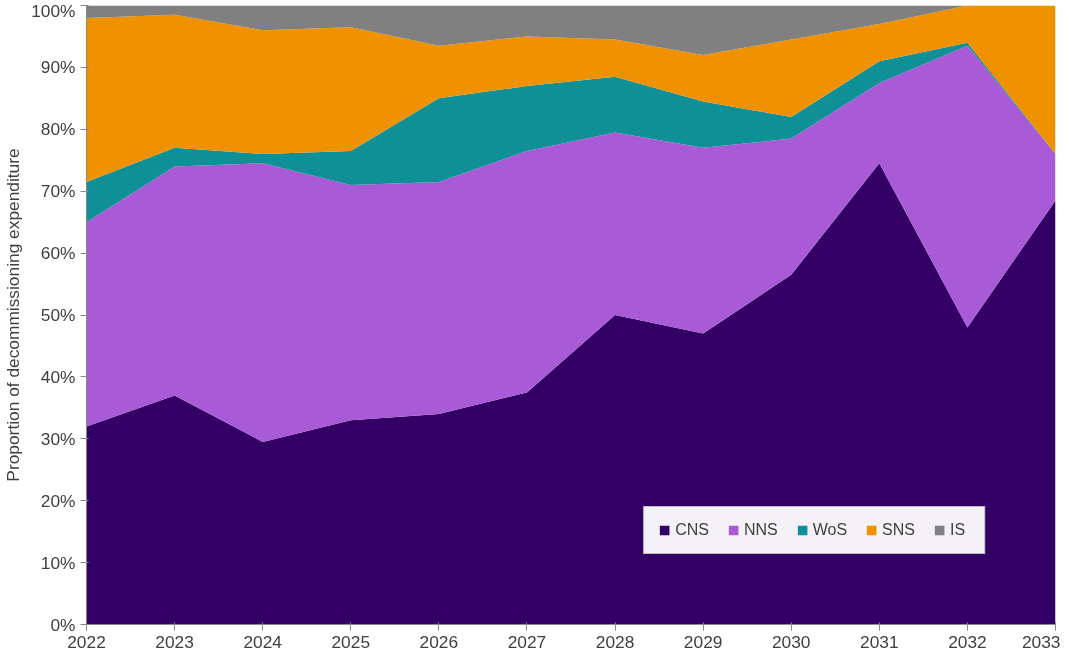 The height and width of the screenshot is (661, 1069). What do you see at coordinates (58, 315) in the screenshot?
I see `y-tick-label: 50%` at bounding box center [58, 315].